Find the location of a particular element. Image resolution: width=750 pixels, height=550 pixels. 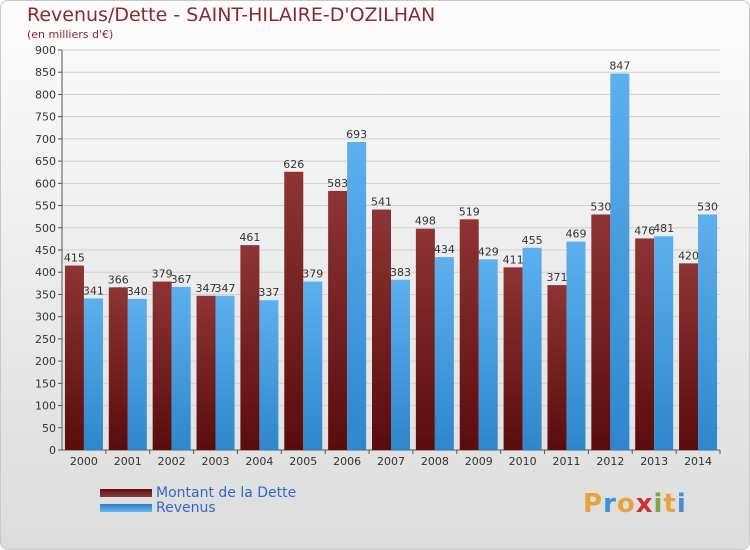

logo-letter: P is located at coordinates (593, 504).